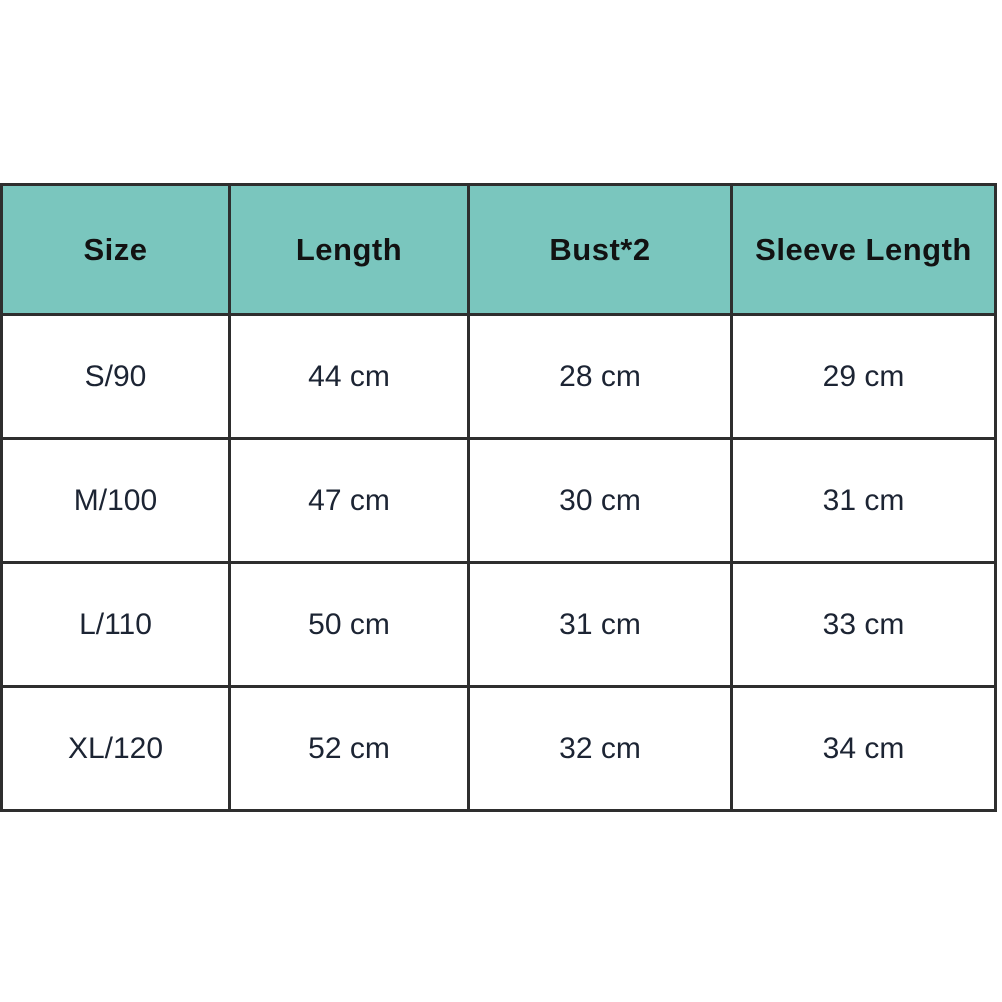 Image resolution: width=1002 pixels, height=1002 pixels. I want to click on column-header-bust: Bust*2, so click(600, 249).